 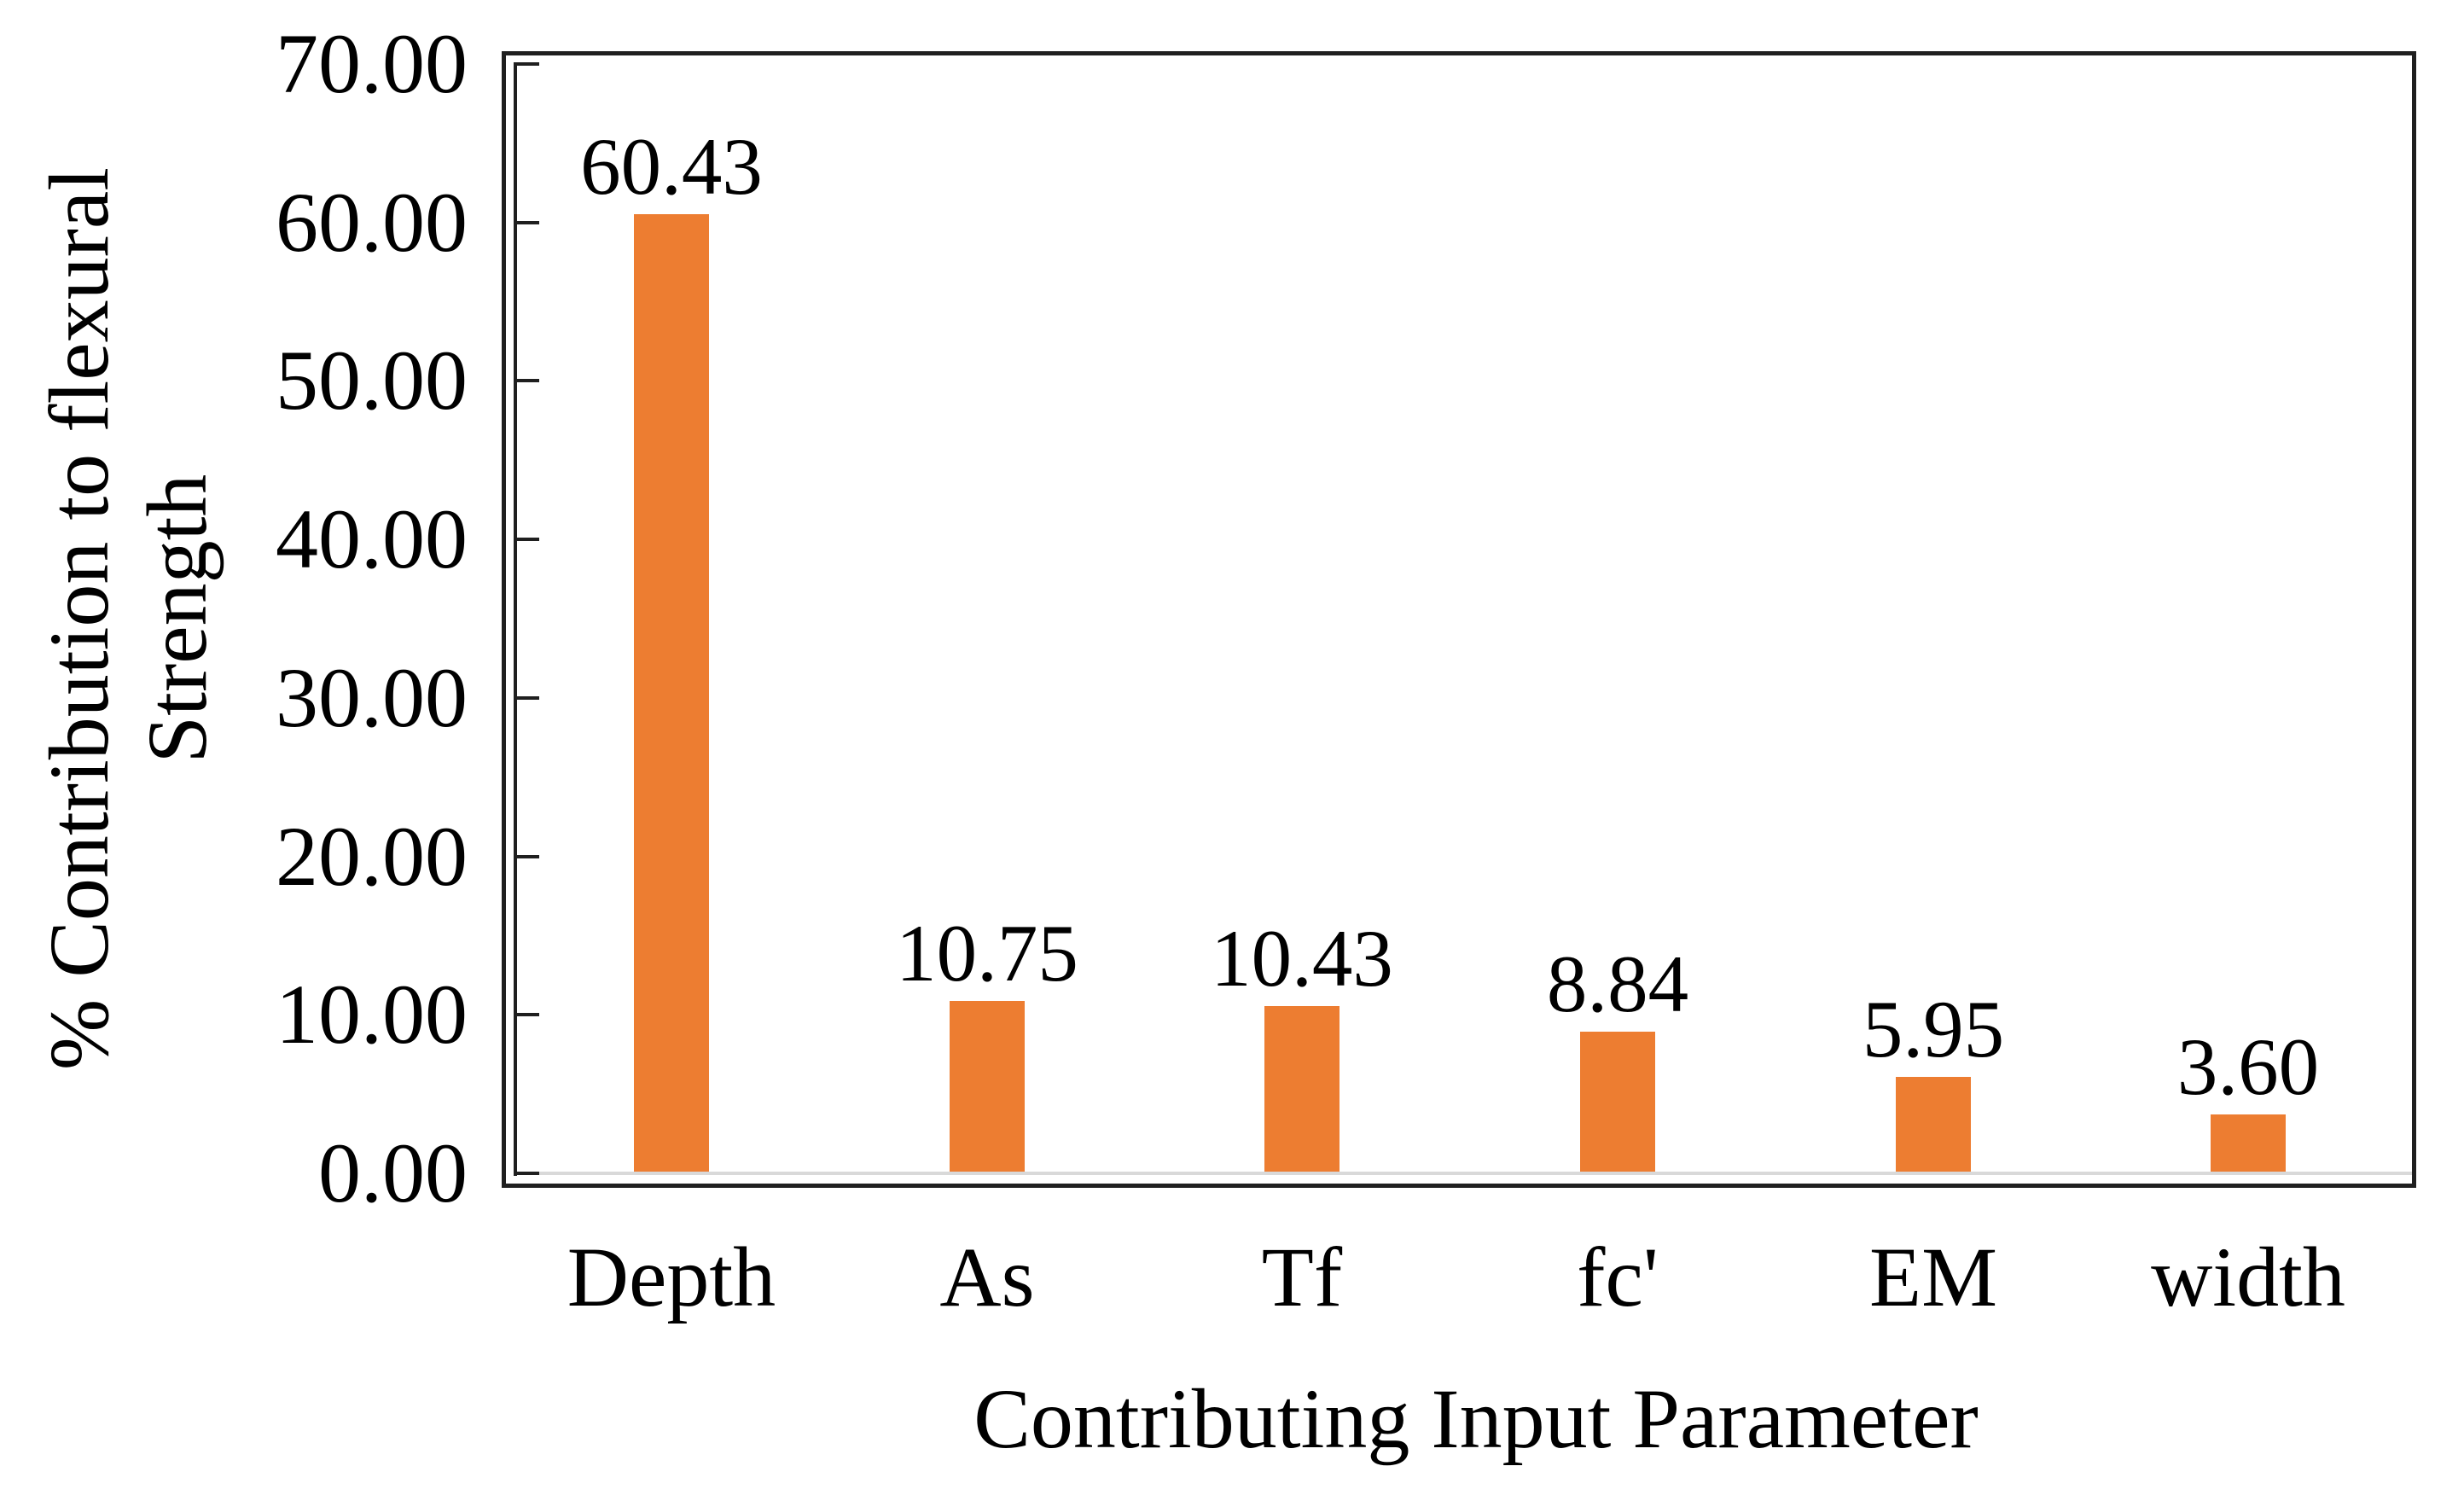 What do you see at coordinates (2248, 1277) in the screenshot?
I see `category-label: width` at bounding box center [2248, 1277].